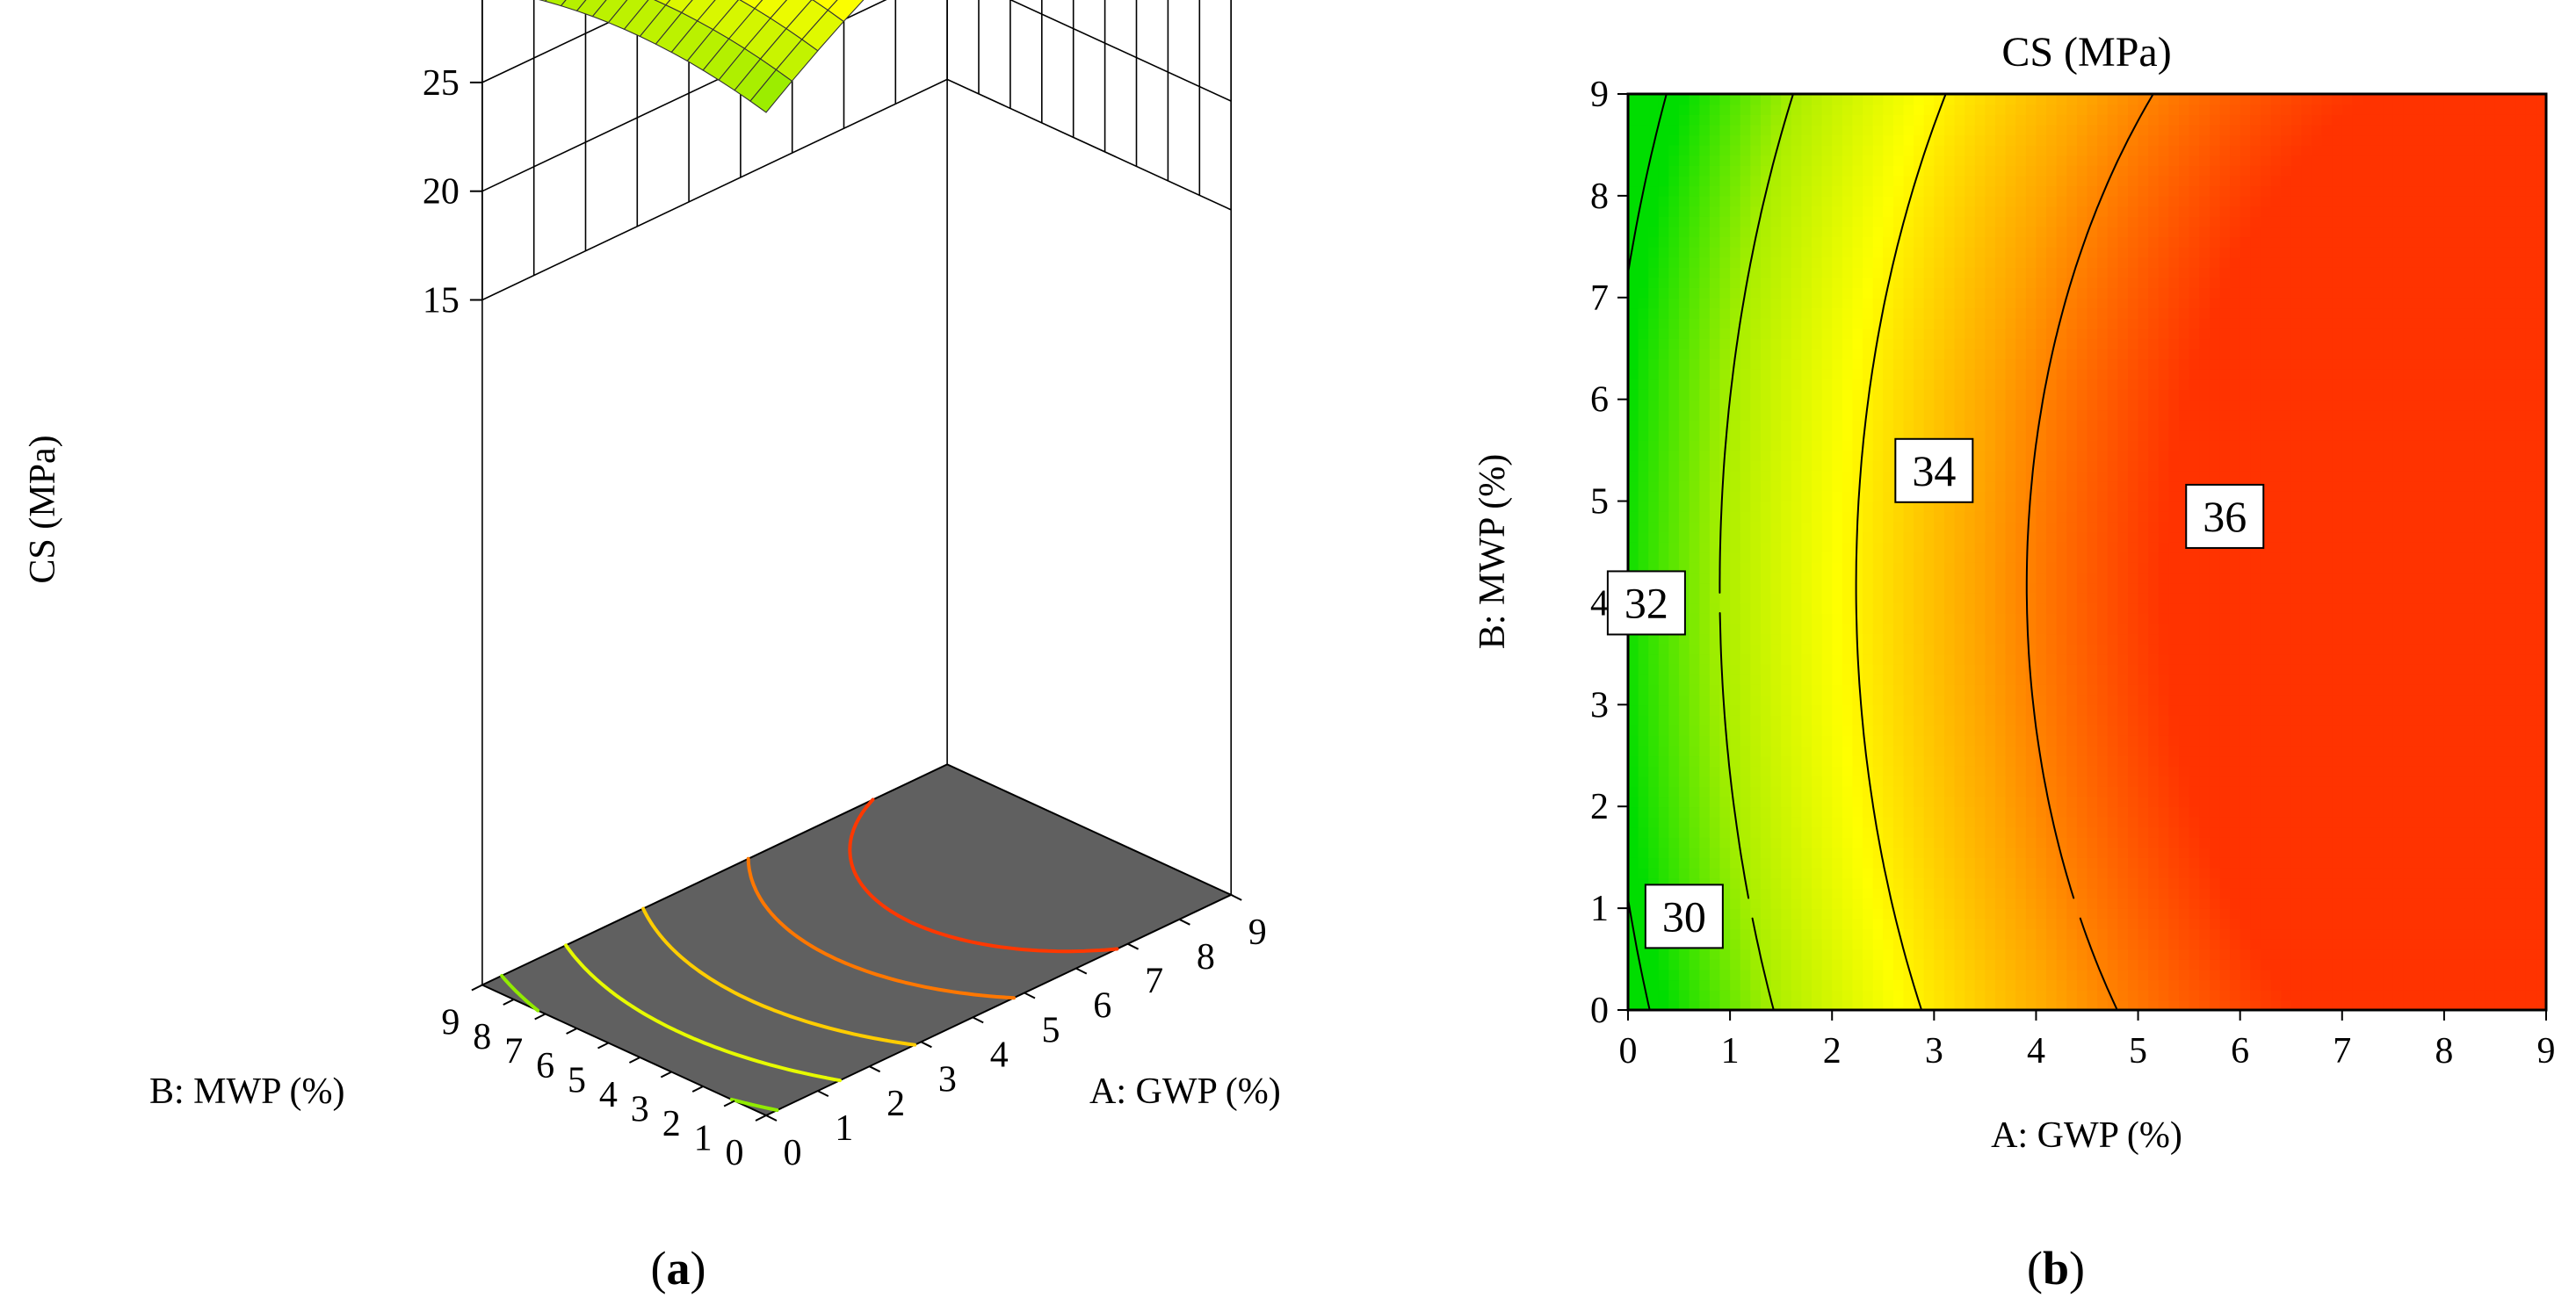 The height and width of the screenshot is (1313, 2576). What do you see at coordinates (1051, 1031) in the screenshot?
I see `x-tick-label: 5` at bounding box center [1051, 1031].